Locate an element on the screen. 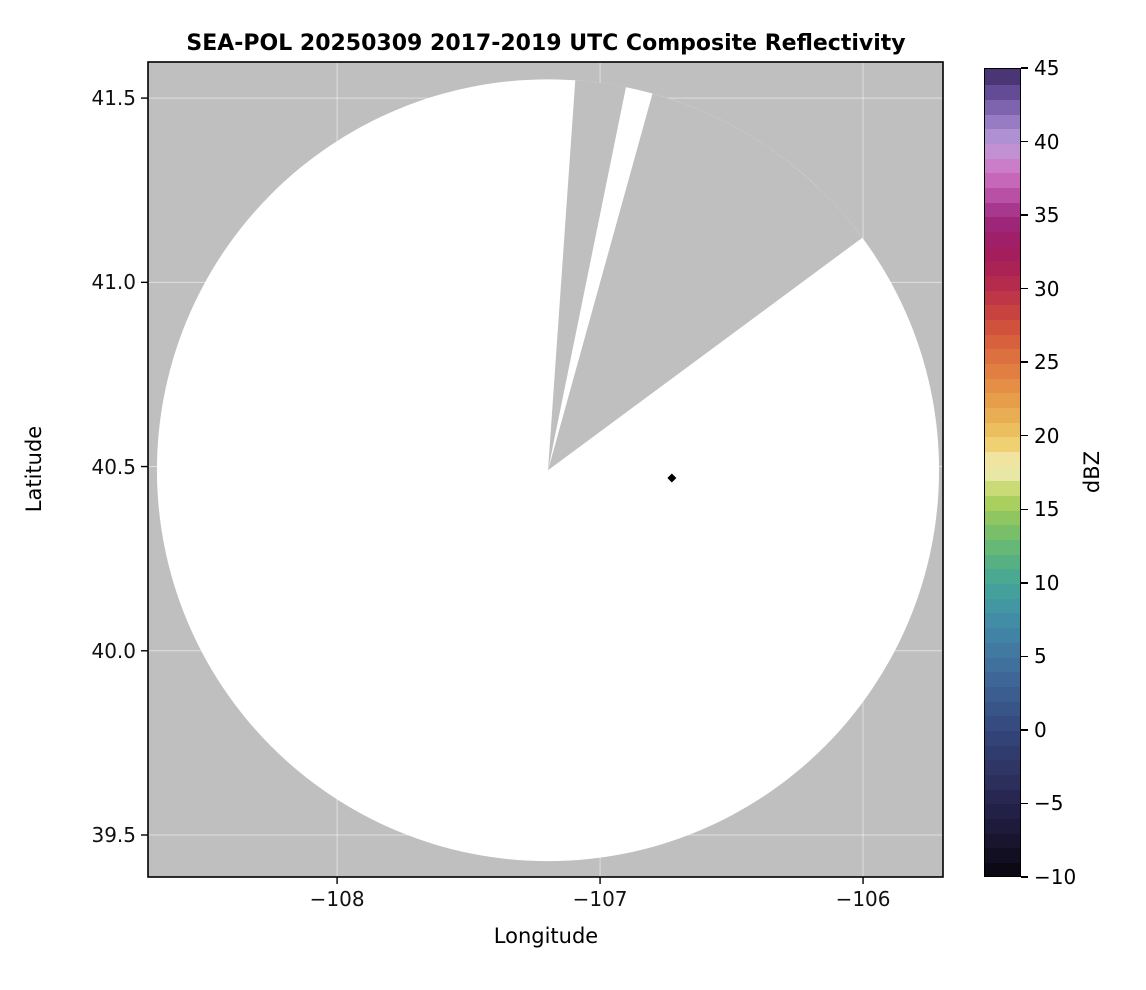 This screenshot has height=990, width=1146. colorbar-tick-label: 5 is located at coordinates (1040, 656).